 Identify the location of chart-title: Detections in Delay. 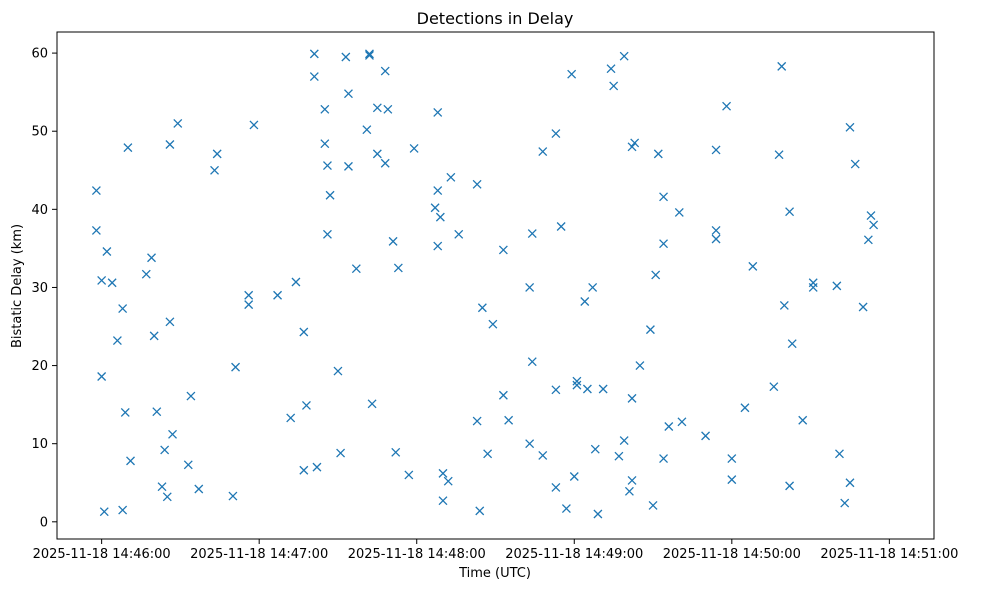
(495, 18).